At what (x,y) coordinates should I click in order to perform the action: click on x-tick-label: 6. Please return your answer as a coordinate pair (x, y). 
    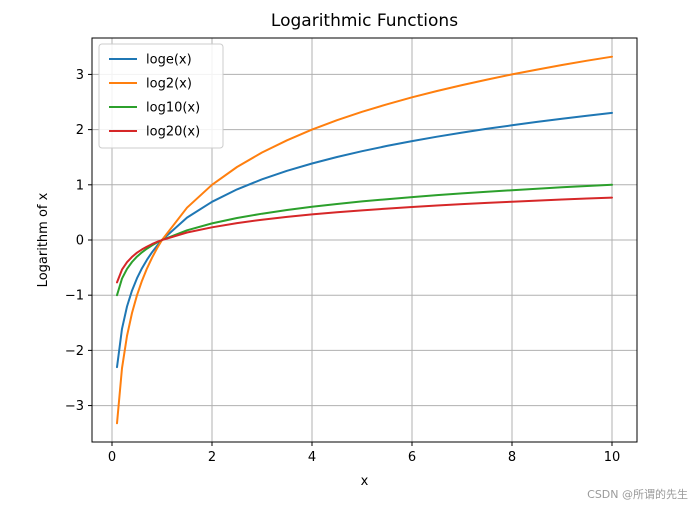
    Looking at the image, I should click on (412, 457).